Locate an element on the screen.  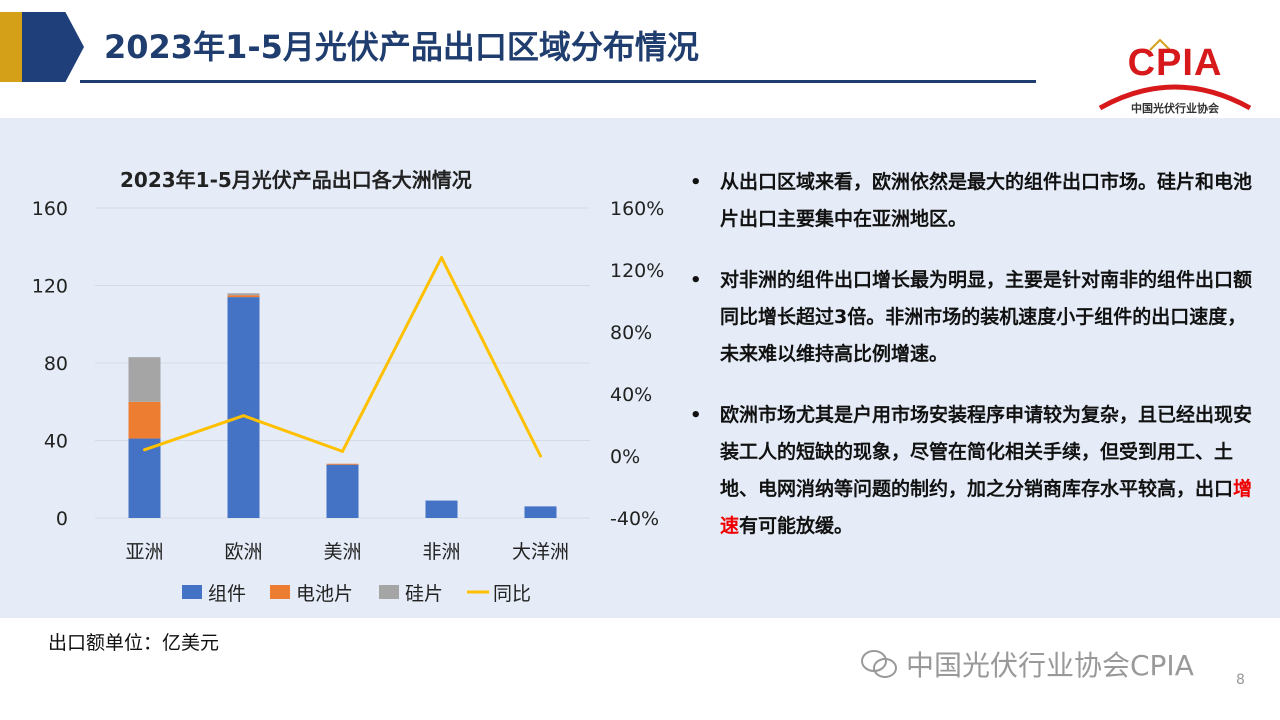
y-left-tick-label: 160 is located at coordinates (50, 209).